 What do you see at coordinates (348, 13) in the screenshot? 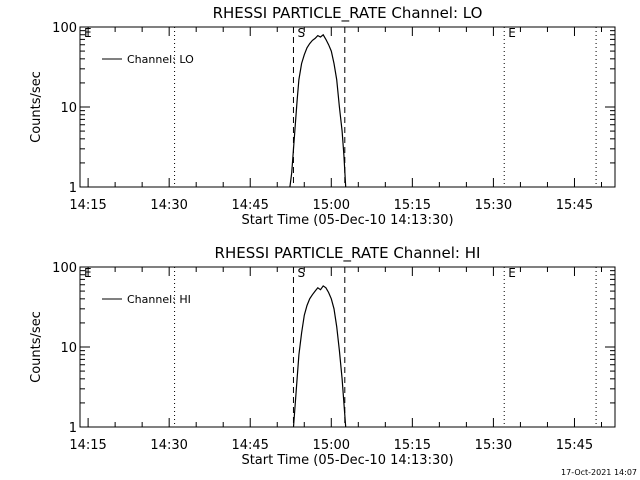
I see `chart-title: RHESSI PARTICLE_RATE Channel: LO` at bounding box center [348, 13].